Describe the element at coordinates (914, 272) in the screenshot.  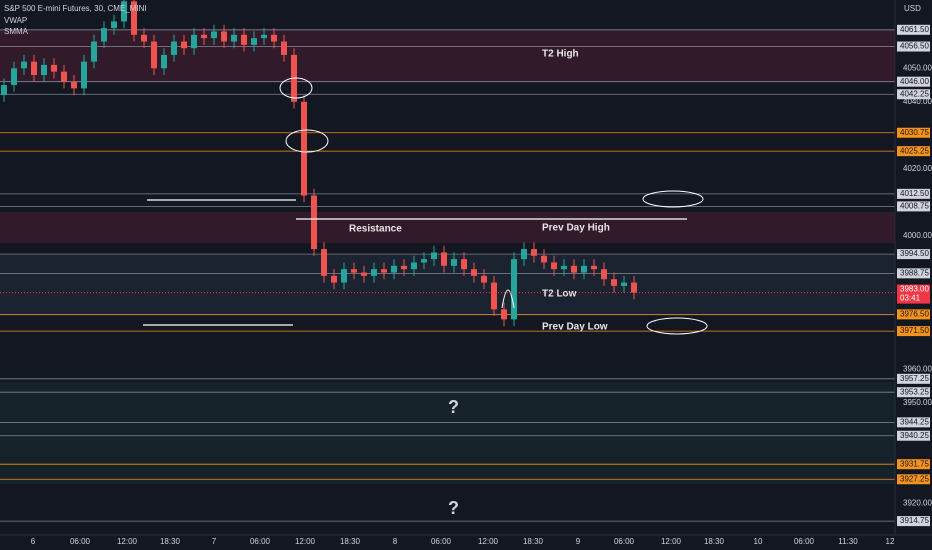
I see `level-label: 3988.75` at that location.